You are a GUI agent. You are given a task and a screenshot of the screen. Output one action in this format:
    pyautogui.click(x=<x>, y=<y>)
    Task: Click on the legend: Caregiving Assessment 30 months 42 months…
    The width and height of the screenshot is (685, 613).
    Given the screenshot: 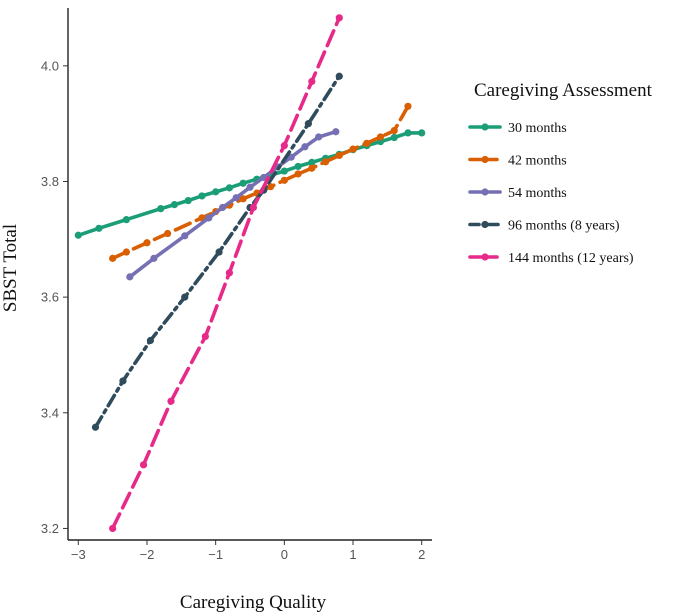 What is the action you would take?
    pyautogui.click(x=560, y=173)
    